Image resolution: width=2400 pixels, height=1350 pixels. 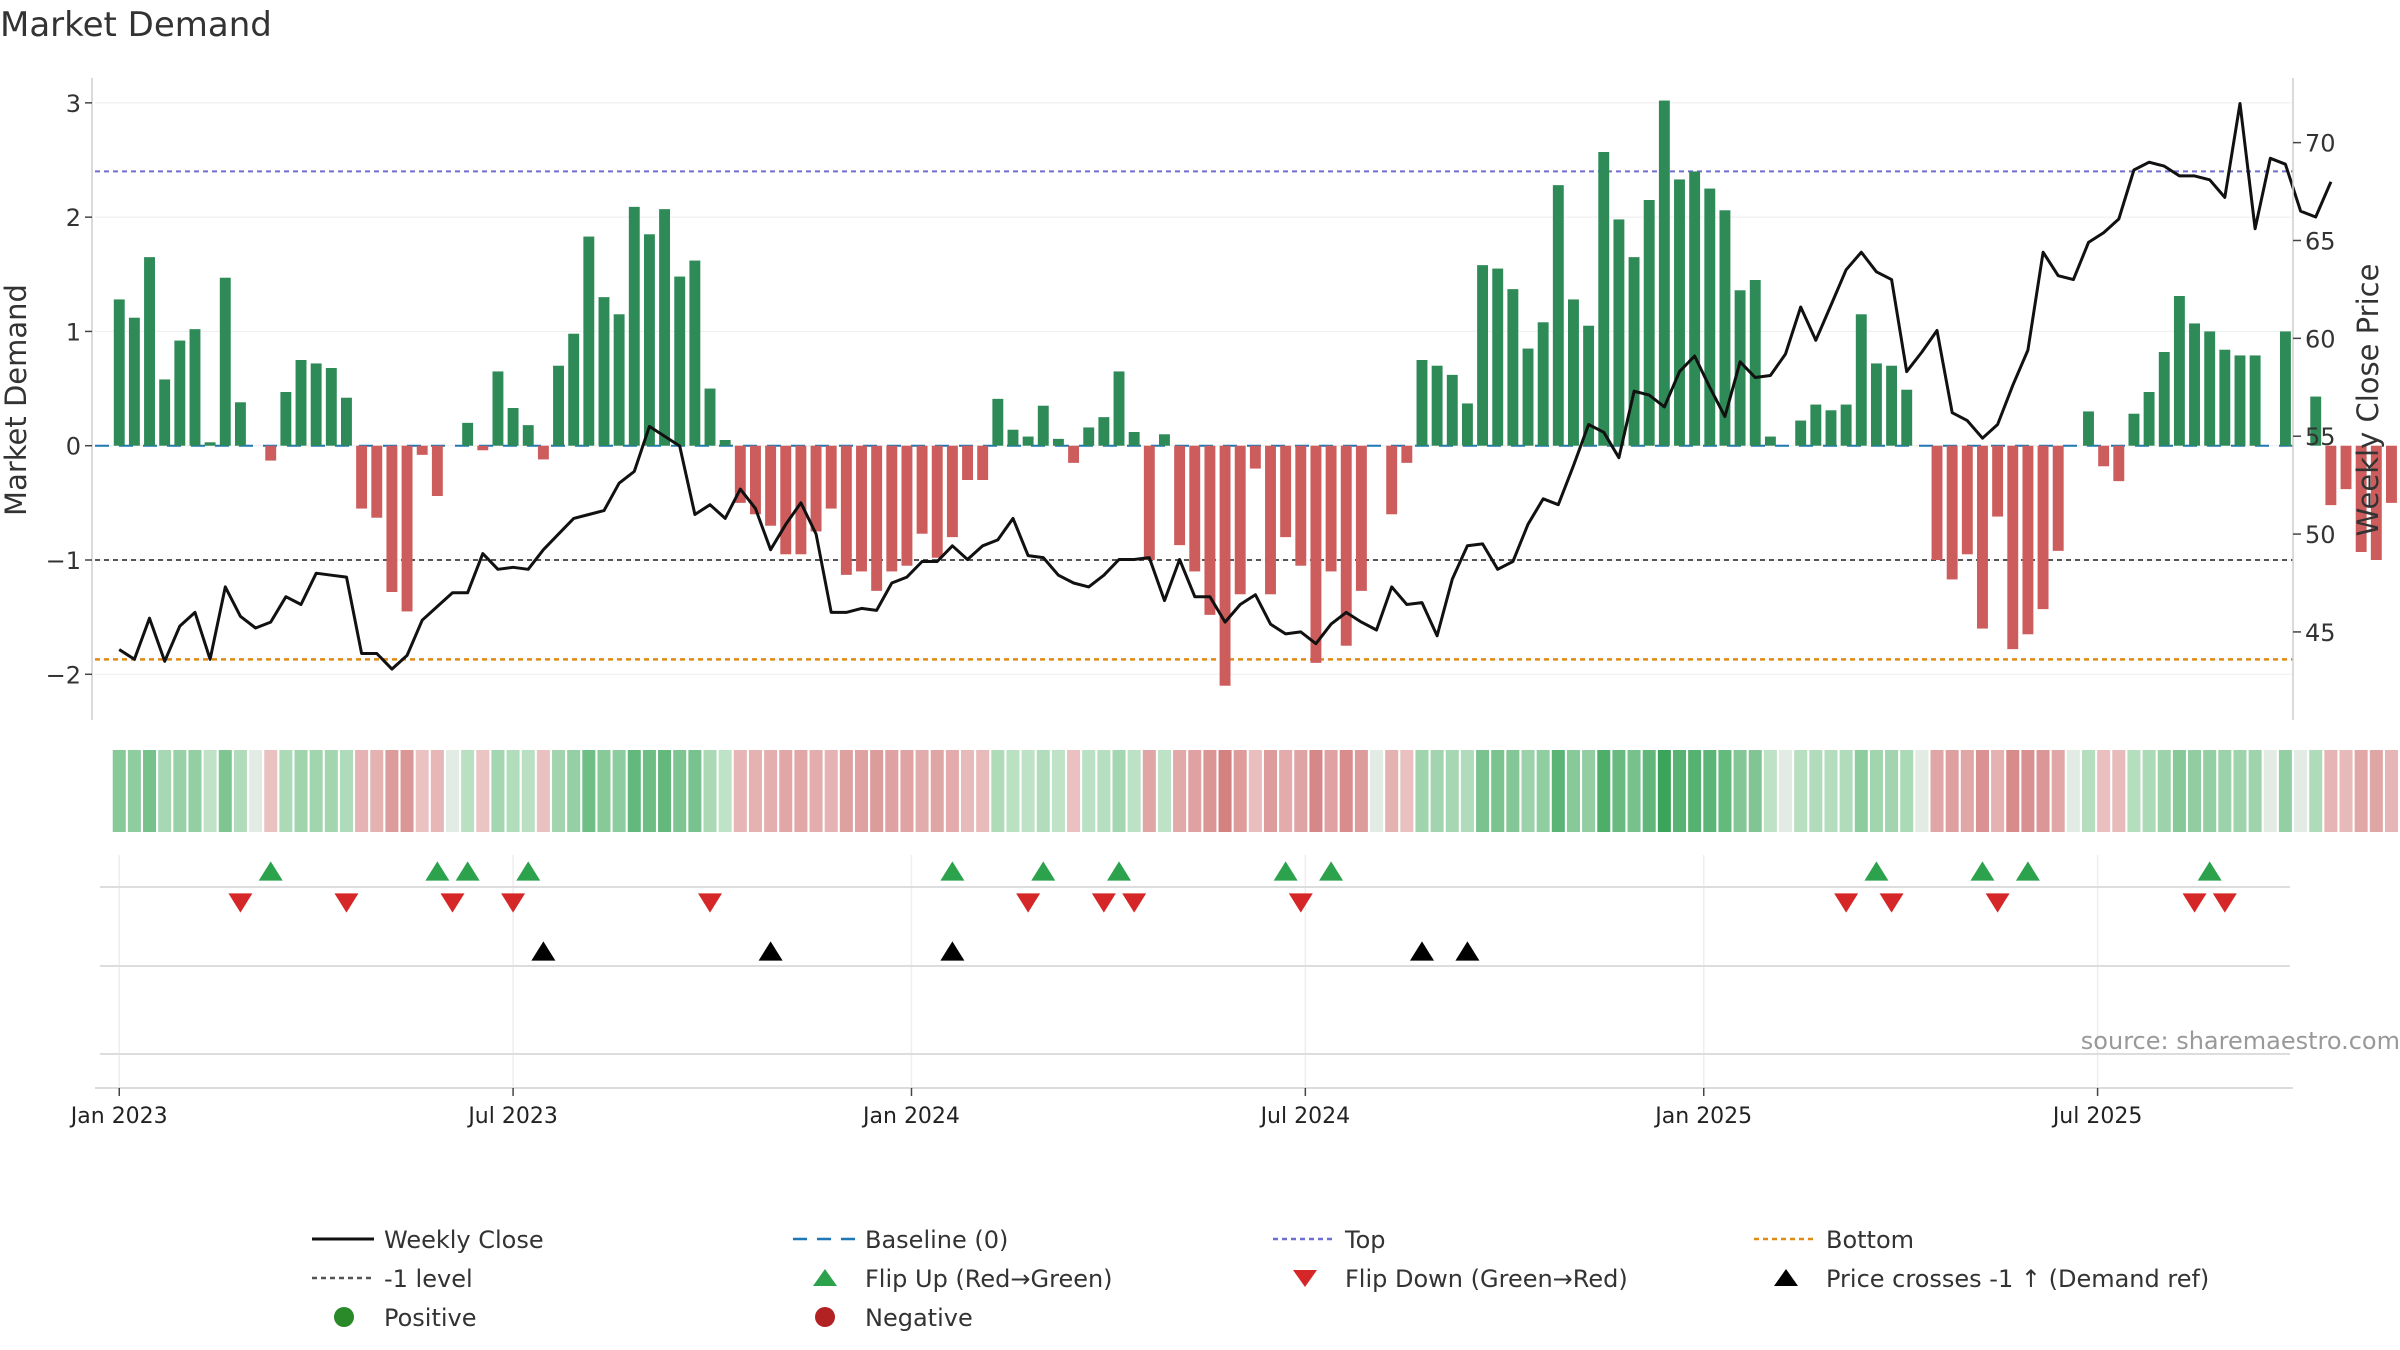 What do you see at coordinates (2320, 535) in the screenshot?
I see `right-tick-label: 50` at bounding box center [2320, 535].